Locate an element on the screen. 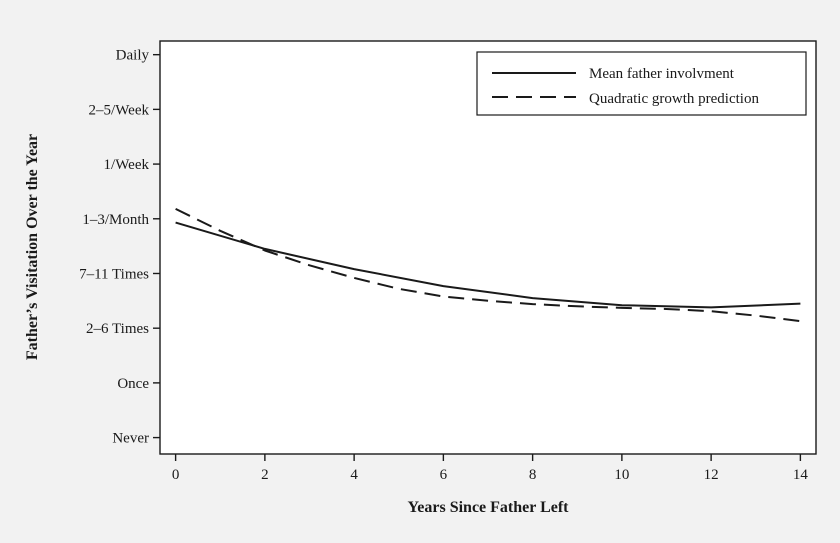  legend-box is located at coordinates (641, 83).